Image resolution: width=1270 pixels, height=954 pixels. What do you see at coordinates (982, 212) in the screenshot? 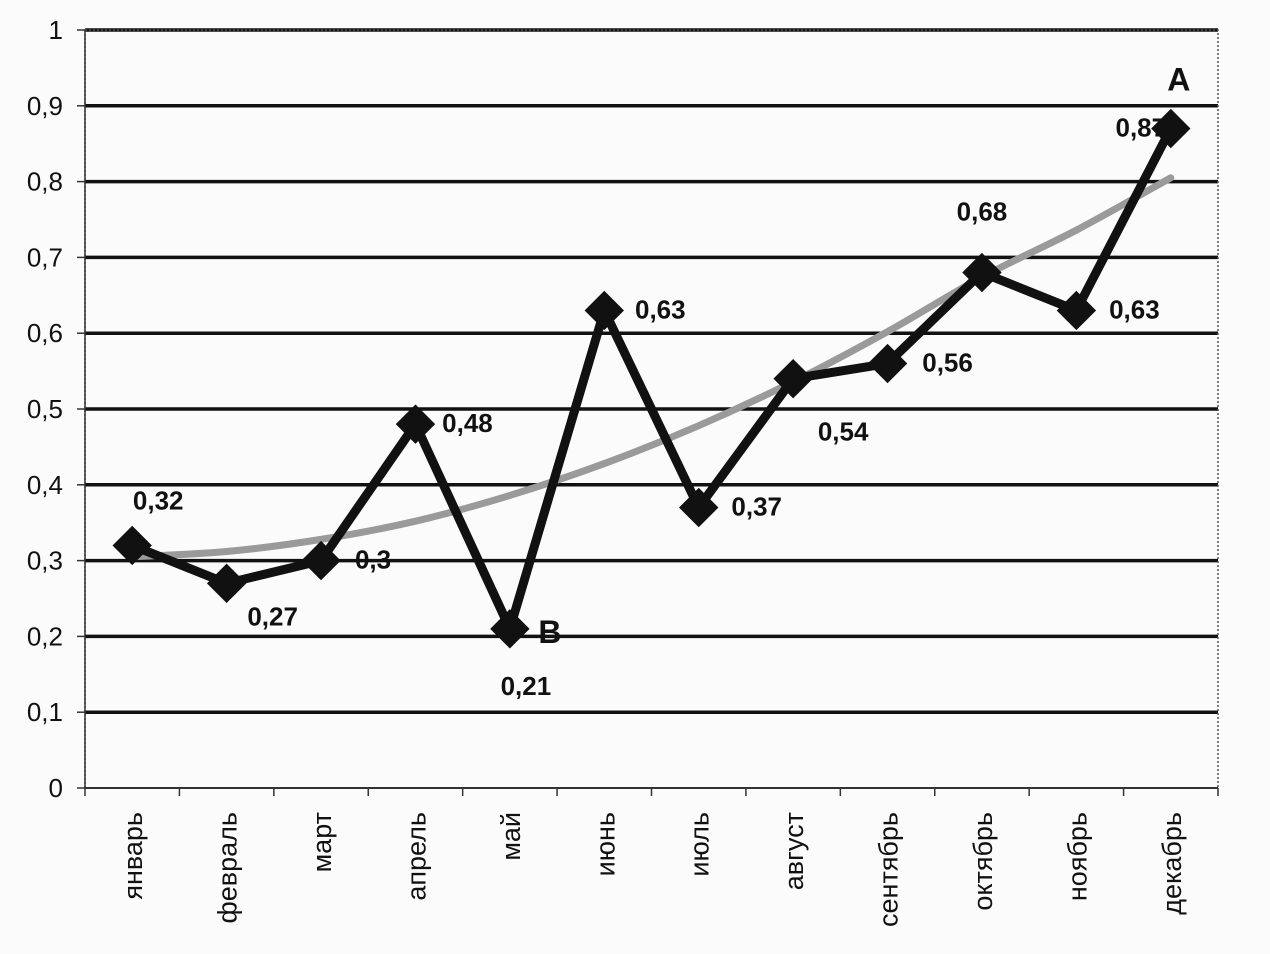
I see `data-label: 0,68` at bounding box center [982, 212].